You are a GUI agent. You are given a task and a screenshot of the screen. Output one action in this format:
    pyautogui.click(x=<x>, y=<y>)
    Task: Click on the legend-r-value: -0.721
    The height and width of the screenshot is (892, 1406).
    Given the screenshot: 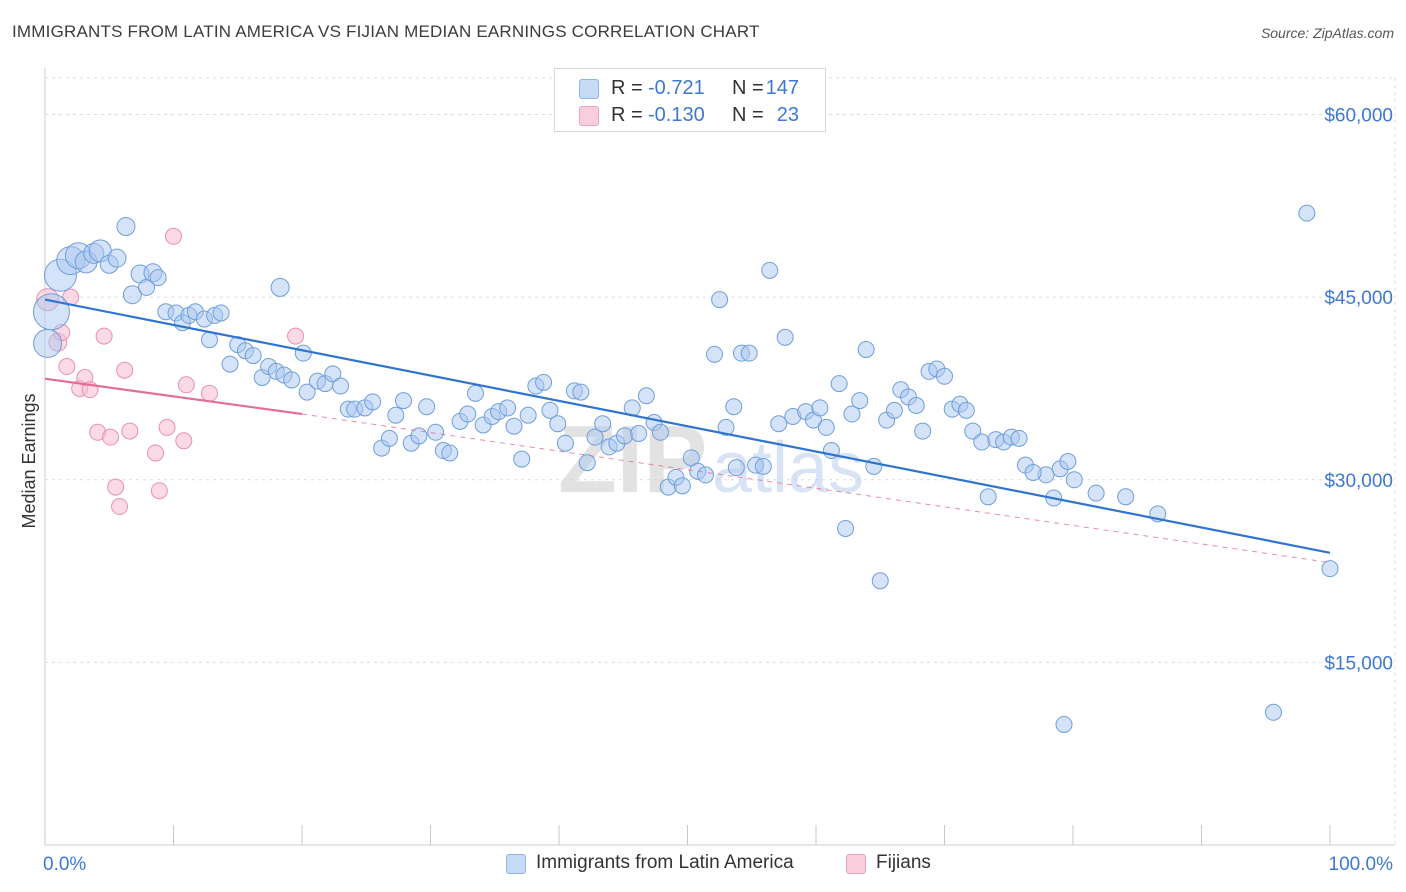 What is the action you would take?
    pyautogui.click(x=676, y=88)
    